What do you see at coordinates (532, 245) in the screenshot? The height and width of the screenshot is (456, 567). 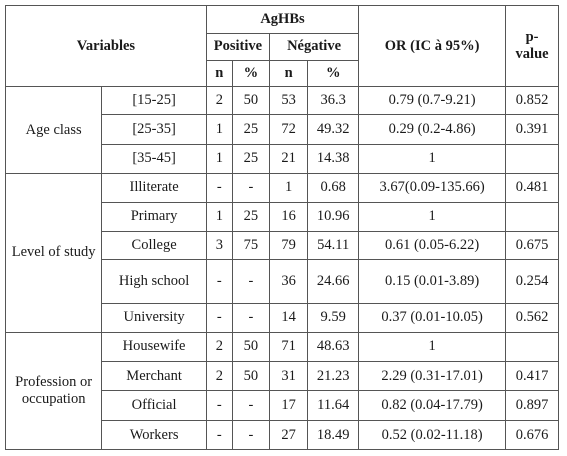 I see `pvalue-cell: 0.675` at bounding box center [532, 245].